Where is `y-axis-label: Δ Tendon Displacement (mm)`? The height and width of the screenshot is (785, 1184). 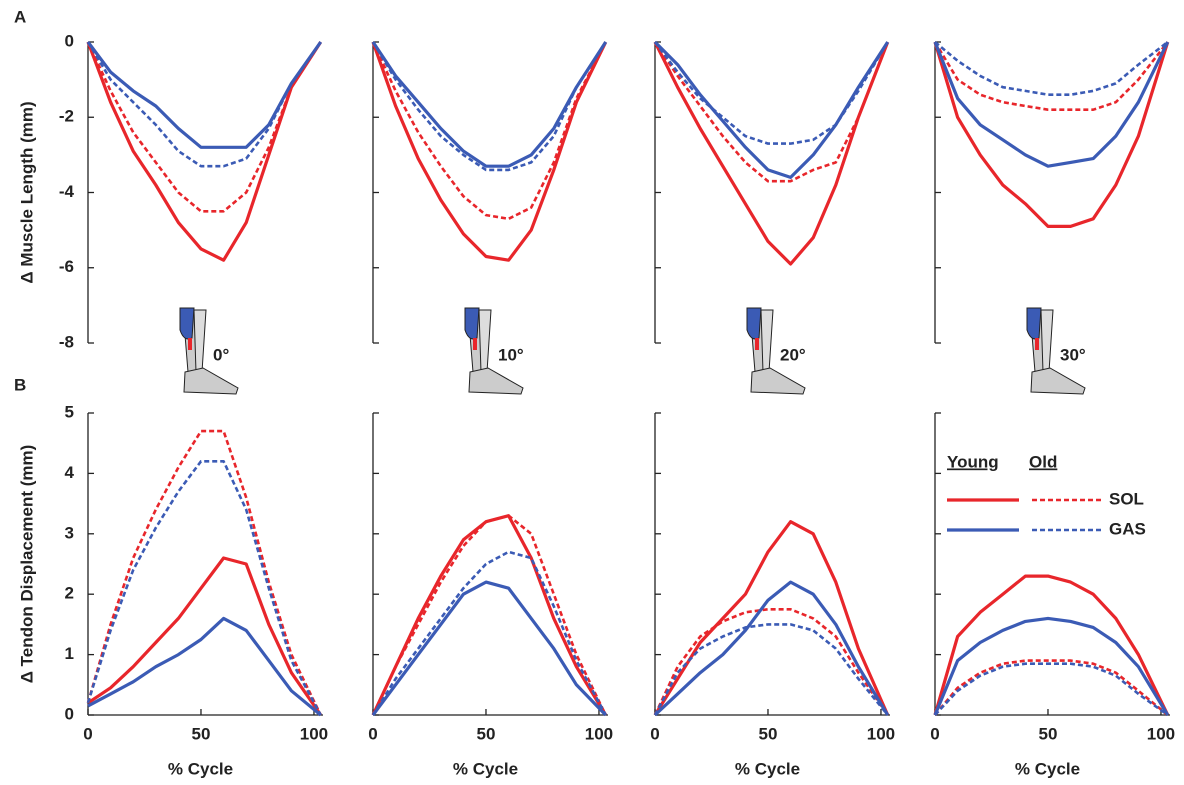 y-axis-label: Δ Tendon Displacement (mm) is located at coordinates (26, 564).